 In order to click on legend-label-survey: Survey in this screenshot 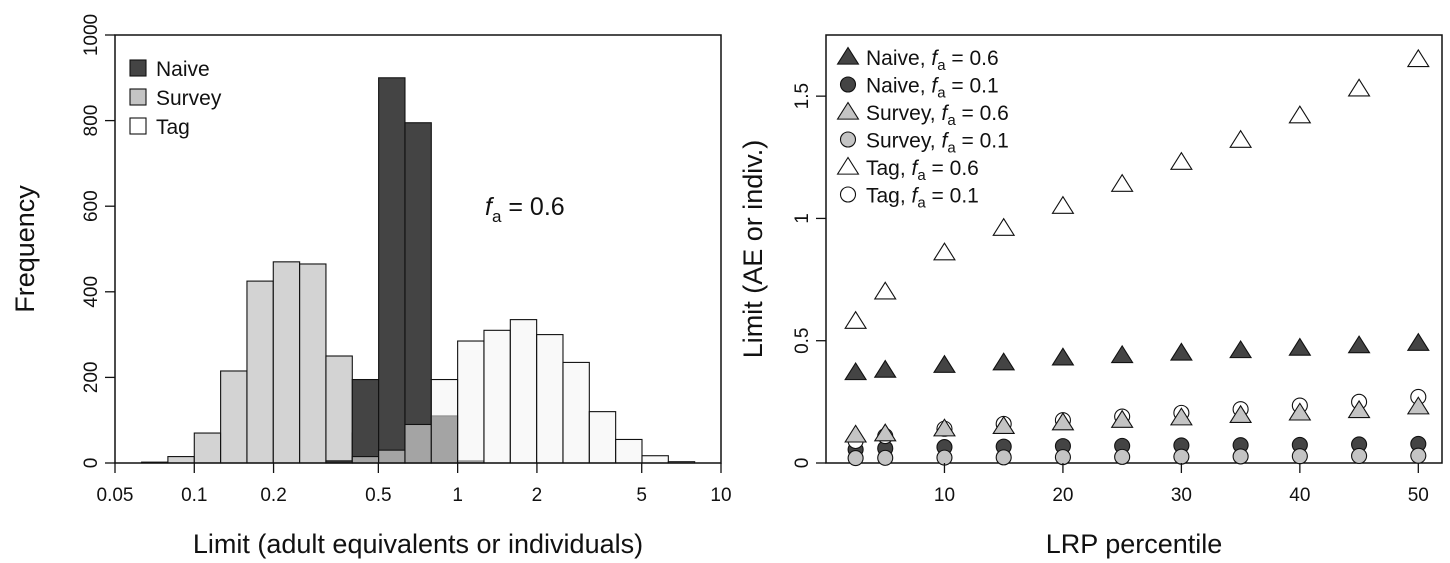, I will do `click(189, 98)`.